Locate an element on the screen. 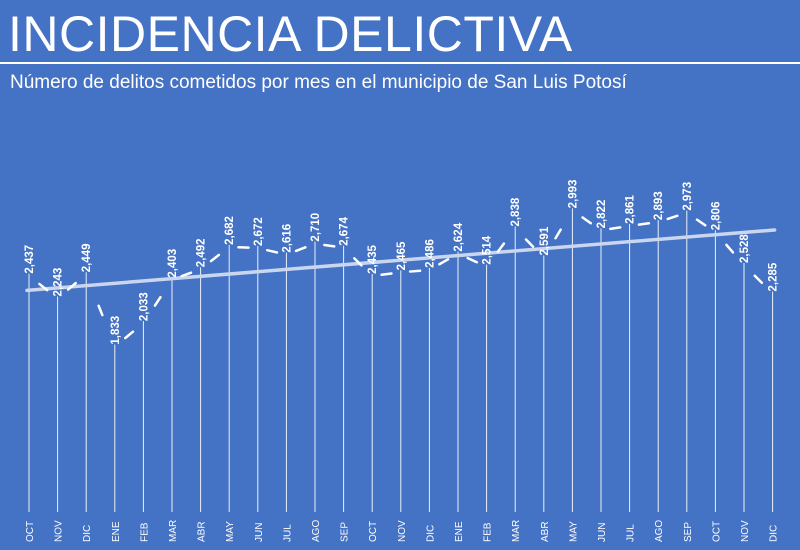 The height and width of the screenshot is (550, 800). data-label: 2,403 is located at coordinates (173, 263).